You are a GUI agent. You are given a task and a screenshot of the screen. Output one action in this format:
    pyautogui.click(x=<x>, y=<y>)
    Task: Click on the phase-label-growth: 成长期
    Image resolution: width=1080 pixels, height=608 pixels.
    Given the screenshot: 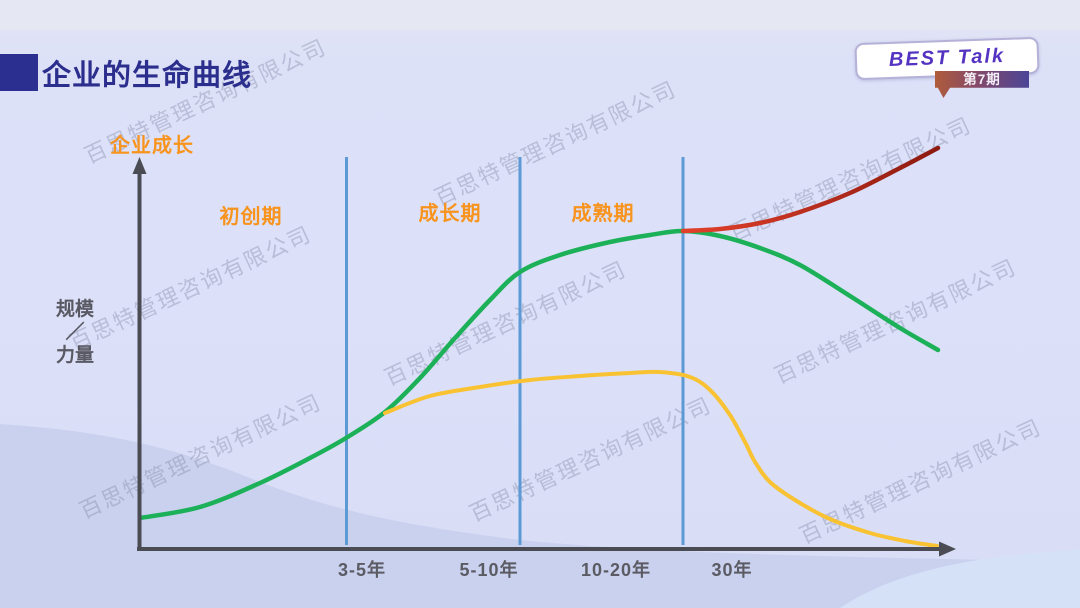 What is the action you would take?
    pyautogui.click(x=450, y=214)
    